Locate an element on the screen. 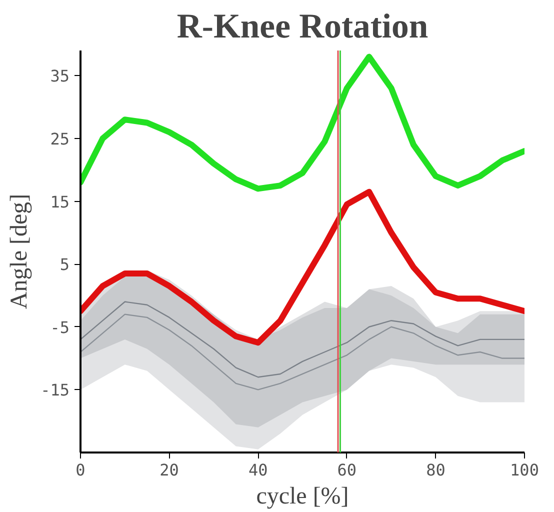 The image size is (554, 512). x-tick-label: 0 is located at coordinates (81, 470).